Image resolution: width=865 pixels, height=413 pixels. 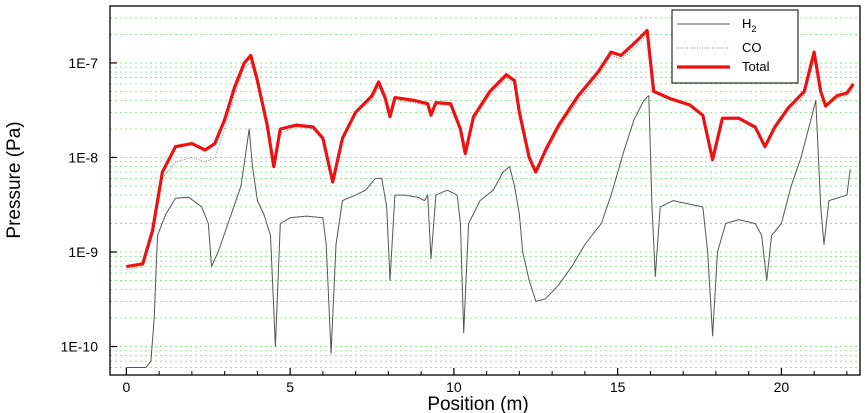 What do you see at coordinates (756, 66) in the screenshot?
I see `legend-total-label: Total` at bounding box center [756, 66].